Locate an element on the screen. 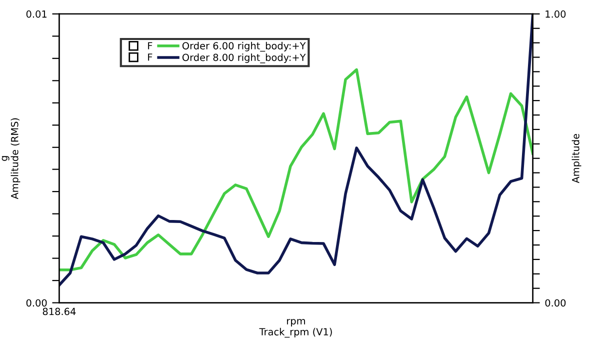 The image size is (592, 348). legend-label: Order 8.00 right_body:+Y is located at coordinates (244, 59).